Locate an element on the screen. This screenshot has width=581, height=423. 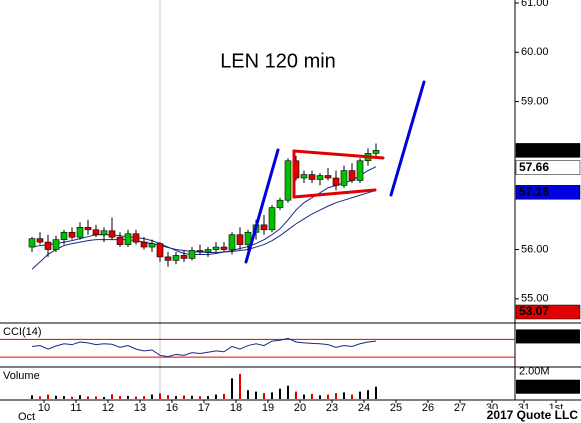
x-tick-label: 27 is located at coordinates (460, 408).